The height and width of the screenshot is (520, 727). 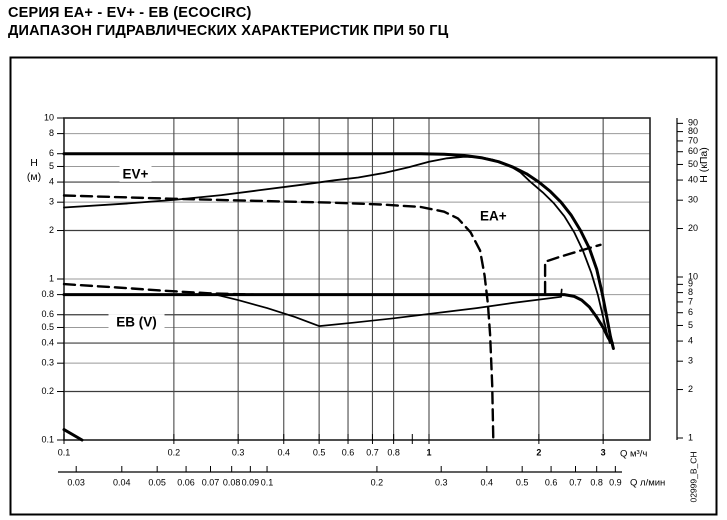 What do you see at coordinates (45, 278) in the screenshot?
I see `y-axis-m: 10 8 6 5 4 3 2 1 0.8 0.6 0.5 0.4 0.3 0.2 0.1 H (м)` at bounding box center [45, 278].